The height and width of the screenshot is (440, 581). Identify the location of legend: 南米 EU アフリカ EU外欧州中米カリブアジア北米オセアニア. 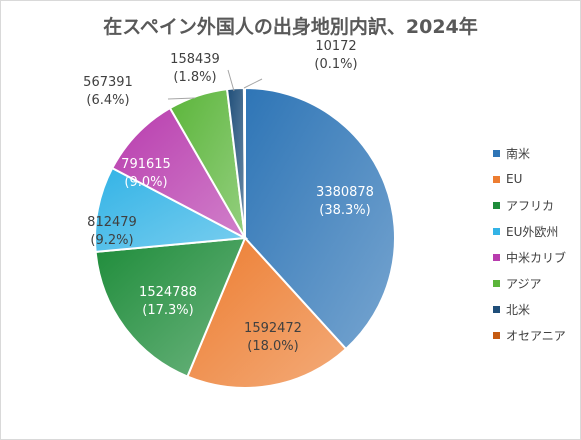
(529, 244).